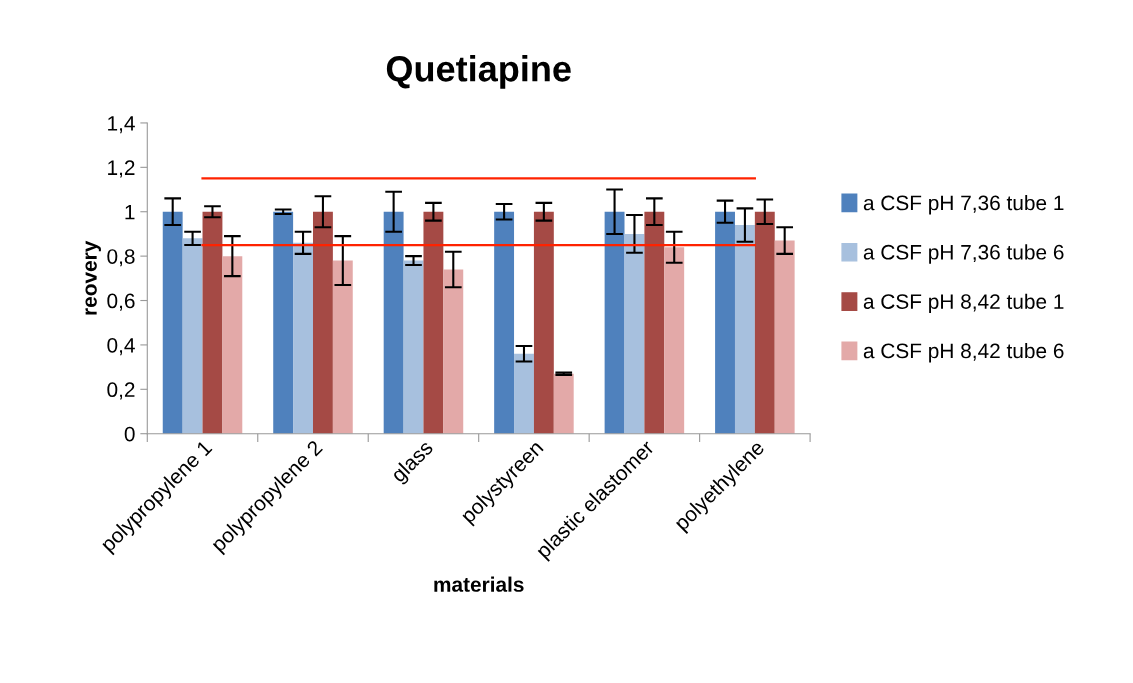 Image resolution: width=1133 pixels, height=683 pixels. I want to click on y-tick-label: 0,2, so click(121, 391).